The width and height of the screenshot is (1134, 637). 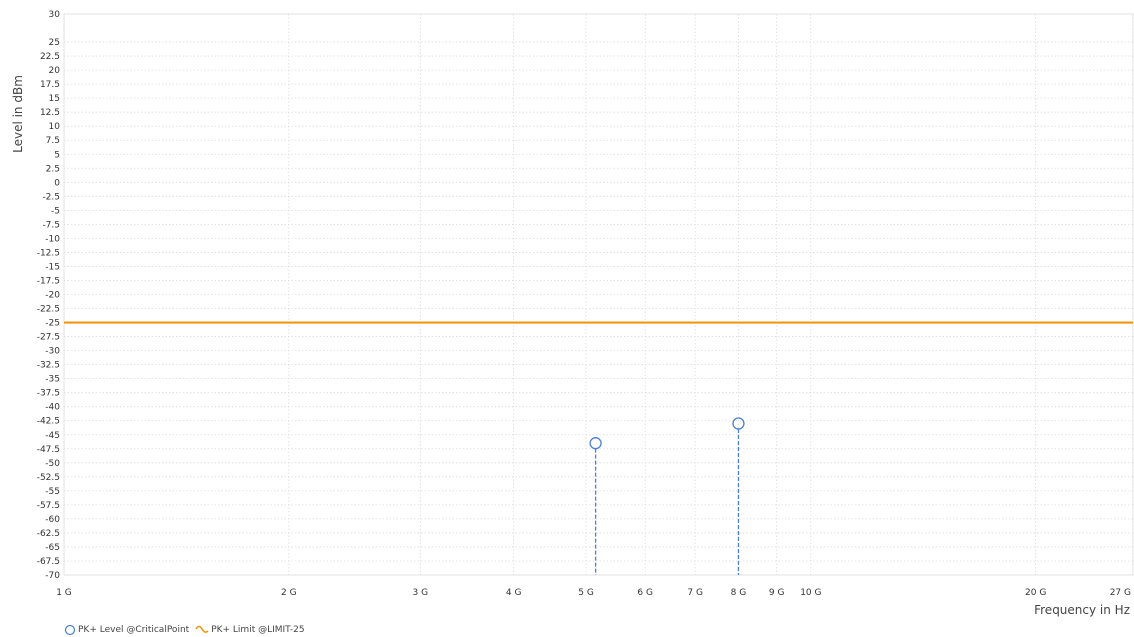 I want to click on y-tick-label: 20, so click(x=55, y=71).